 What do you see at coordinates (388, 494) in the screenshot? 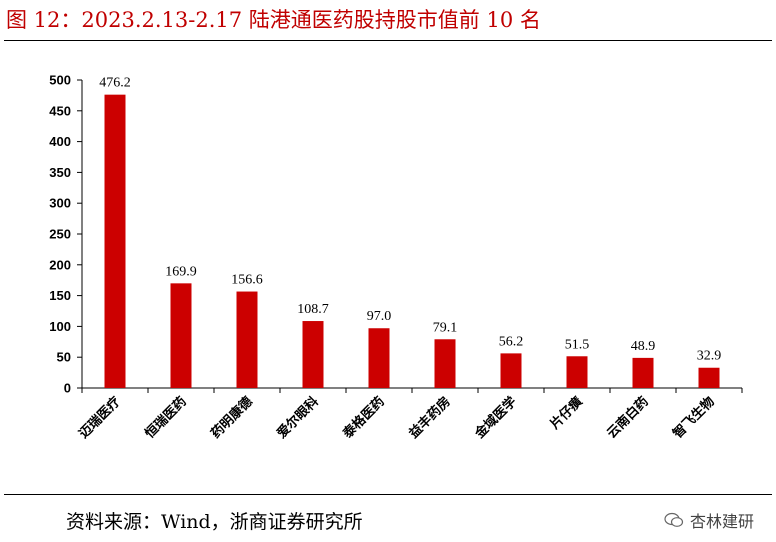
I see `bottom-rule` at bounding box center [388, 494].